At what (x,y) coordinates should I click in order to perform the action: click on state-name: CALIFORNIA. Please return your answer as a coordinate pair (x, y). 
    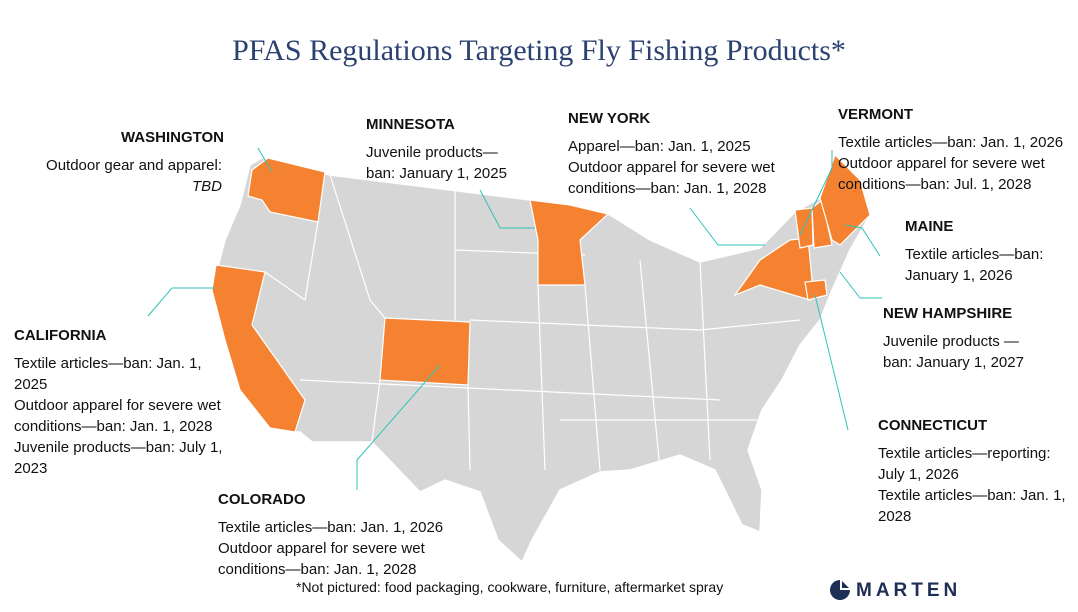
    Looking at the image, I should click on (60, 335).